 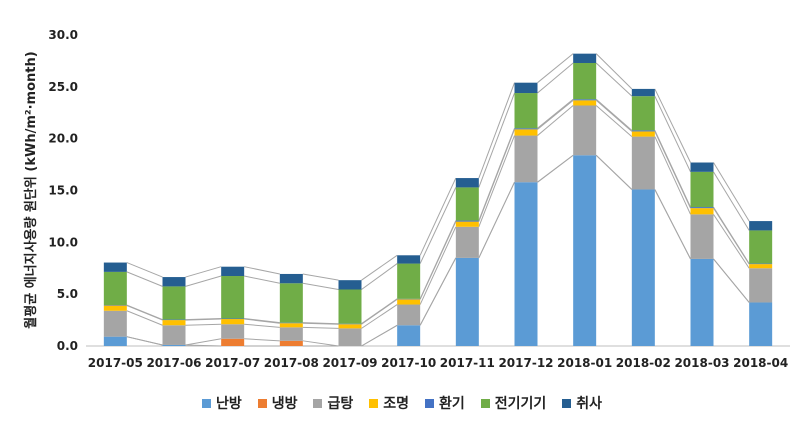 What do you see at coordinates (702, 302) in the screenshot?
I see `bar-segment-난방-2018-03` at bounding box center [702, 302].